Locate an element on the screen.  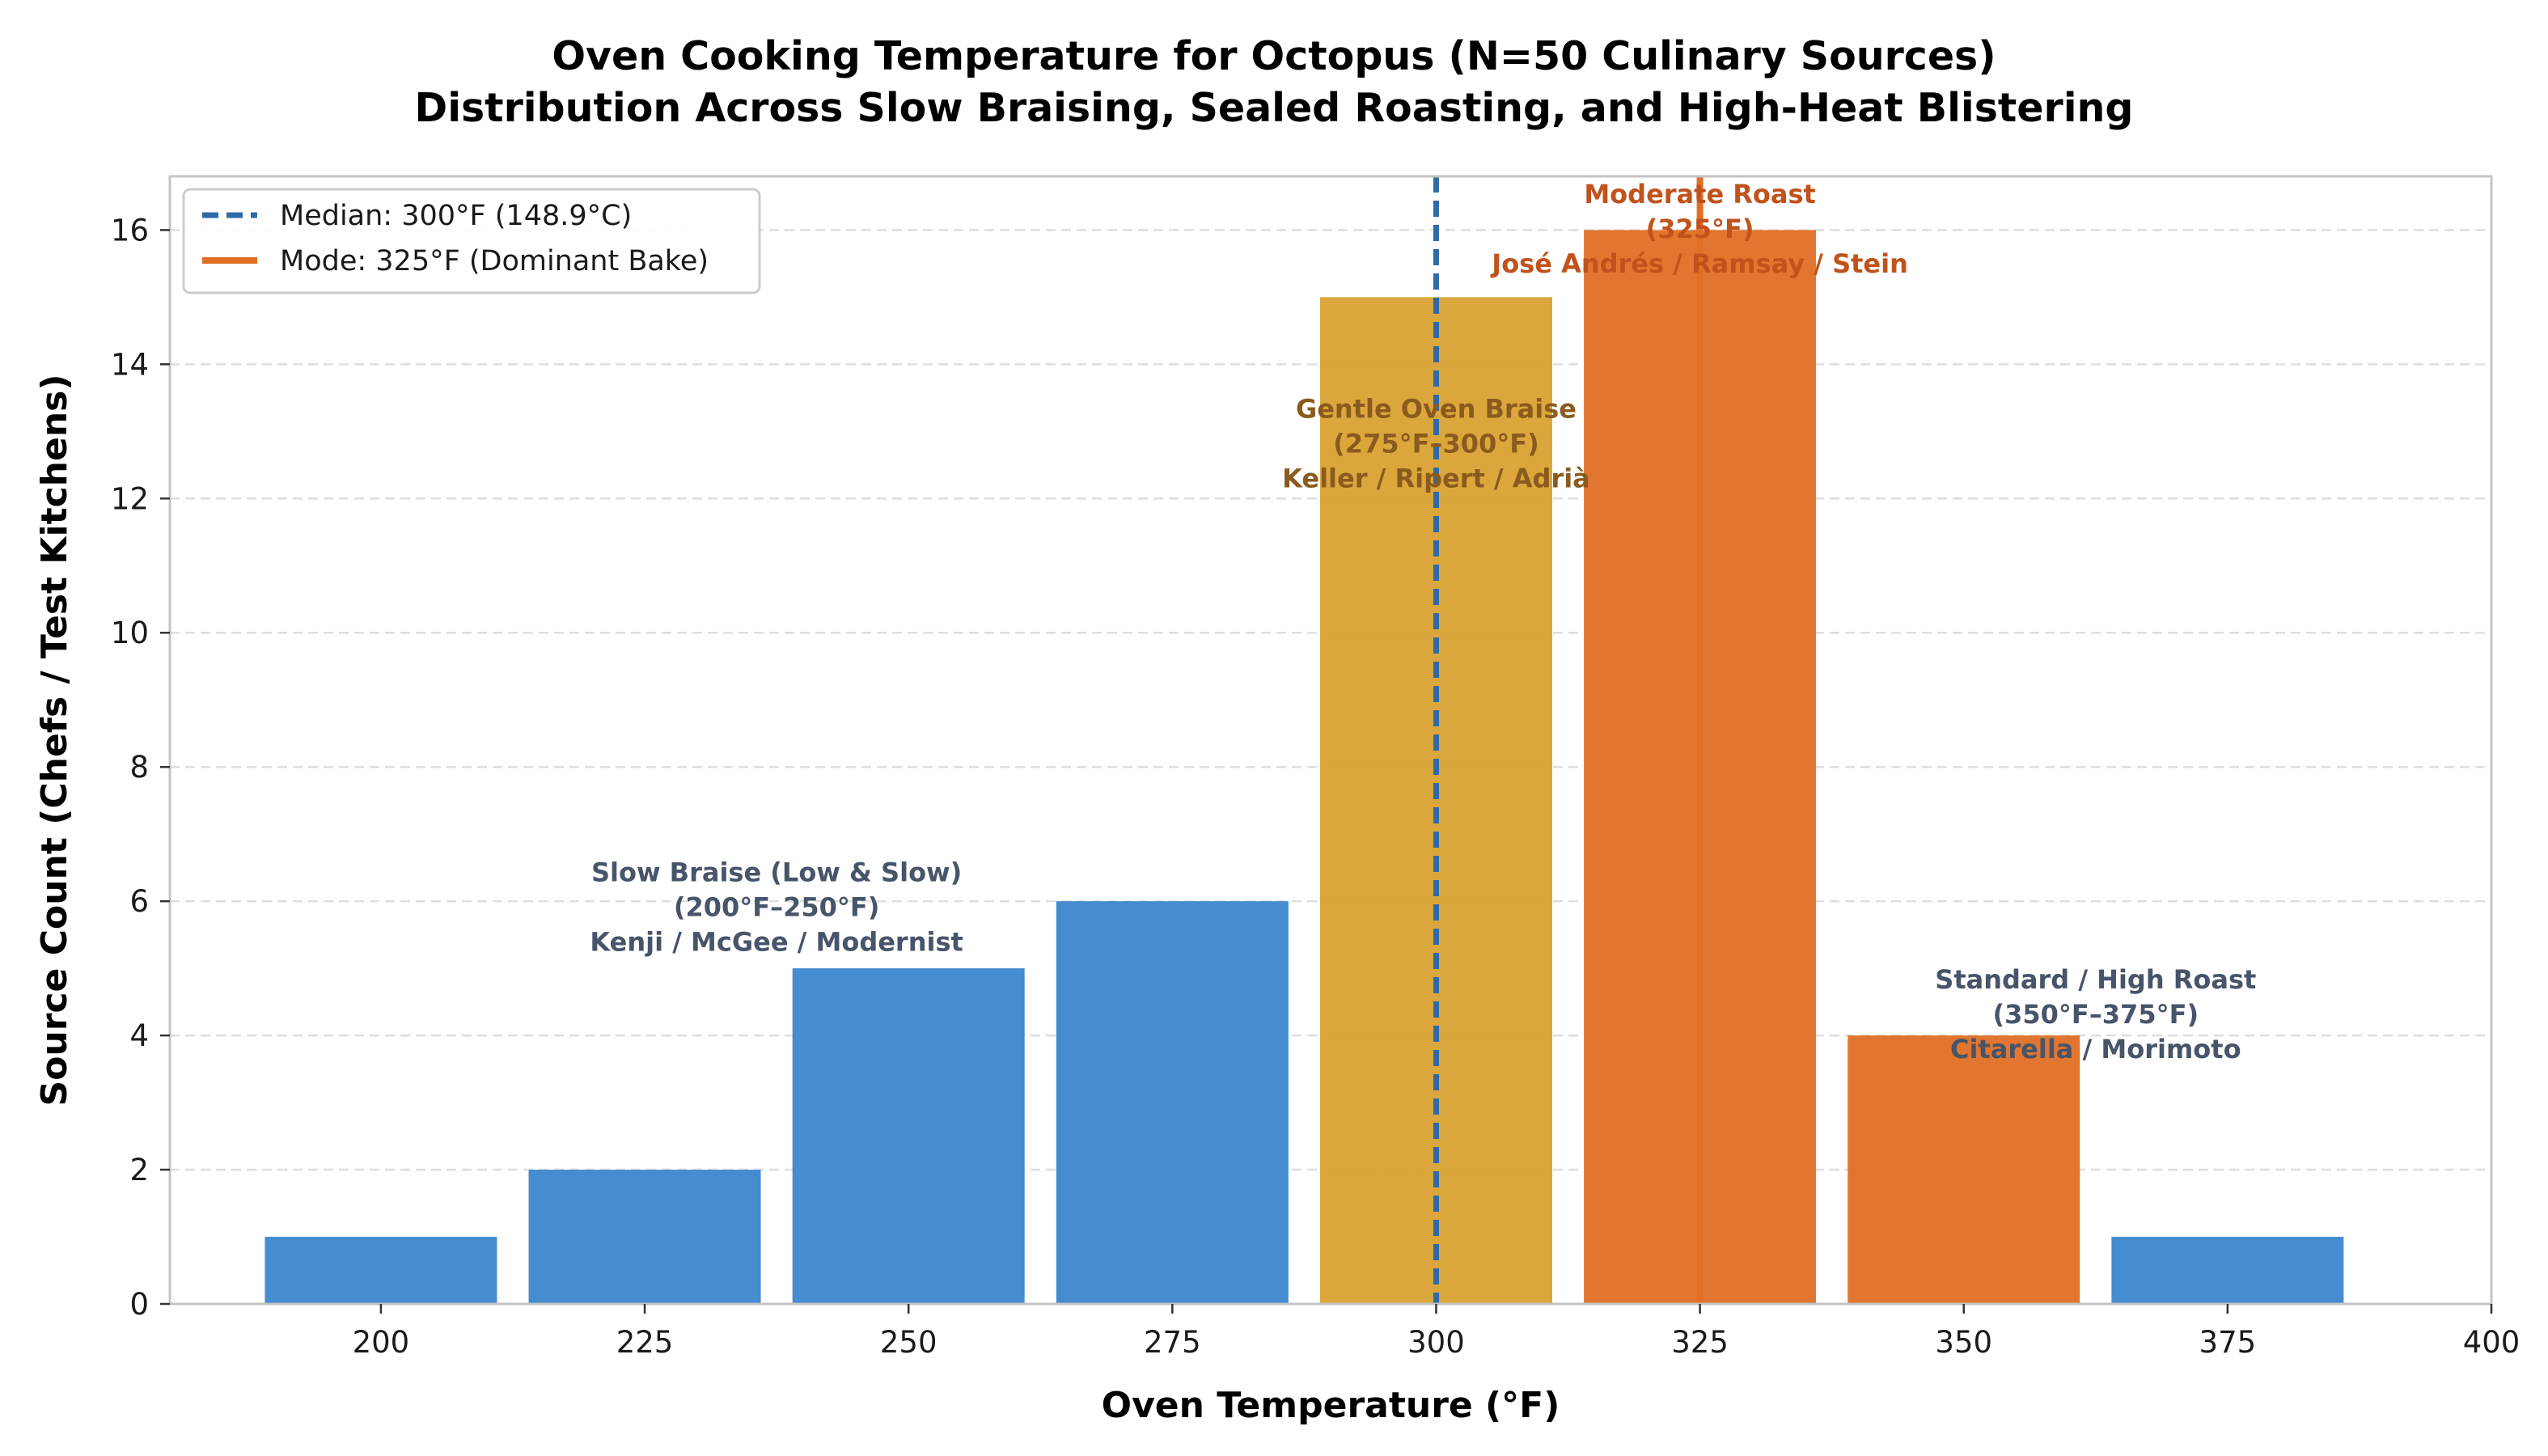
y-tick-label-0: 0 is located at coordinates (139, 1304).